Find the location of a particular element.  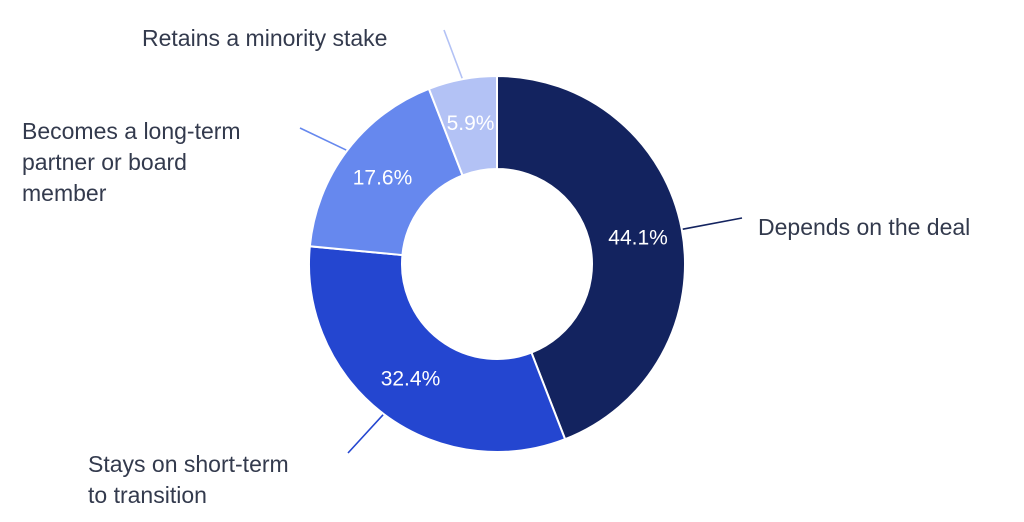

slice-category-label: Retains a minority stake is located at coordinates (264, 38).